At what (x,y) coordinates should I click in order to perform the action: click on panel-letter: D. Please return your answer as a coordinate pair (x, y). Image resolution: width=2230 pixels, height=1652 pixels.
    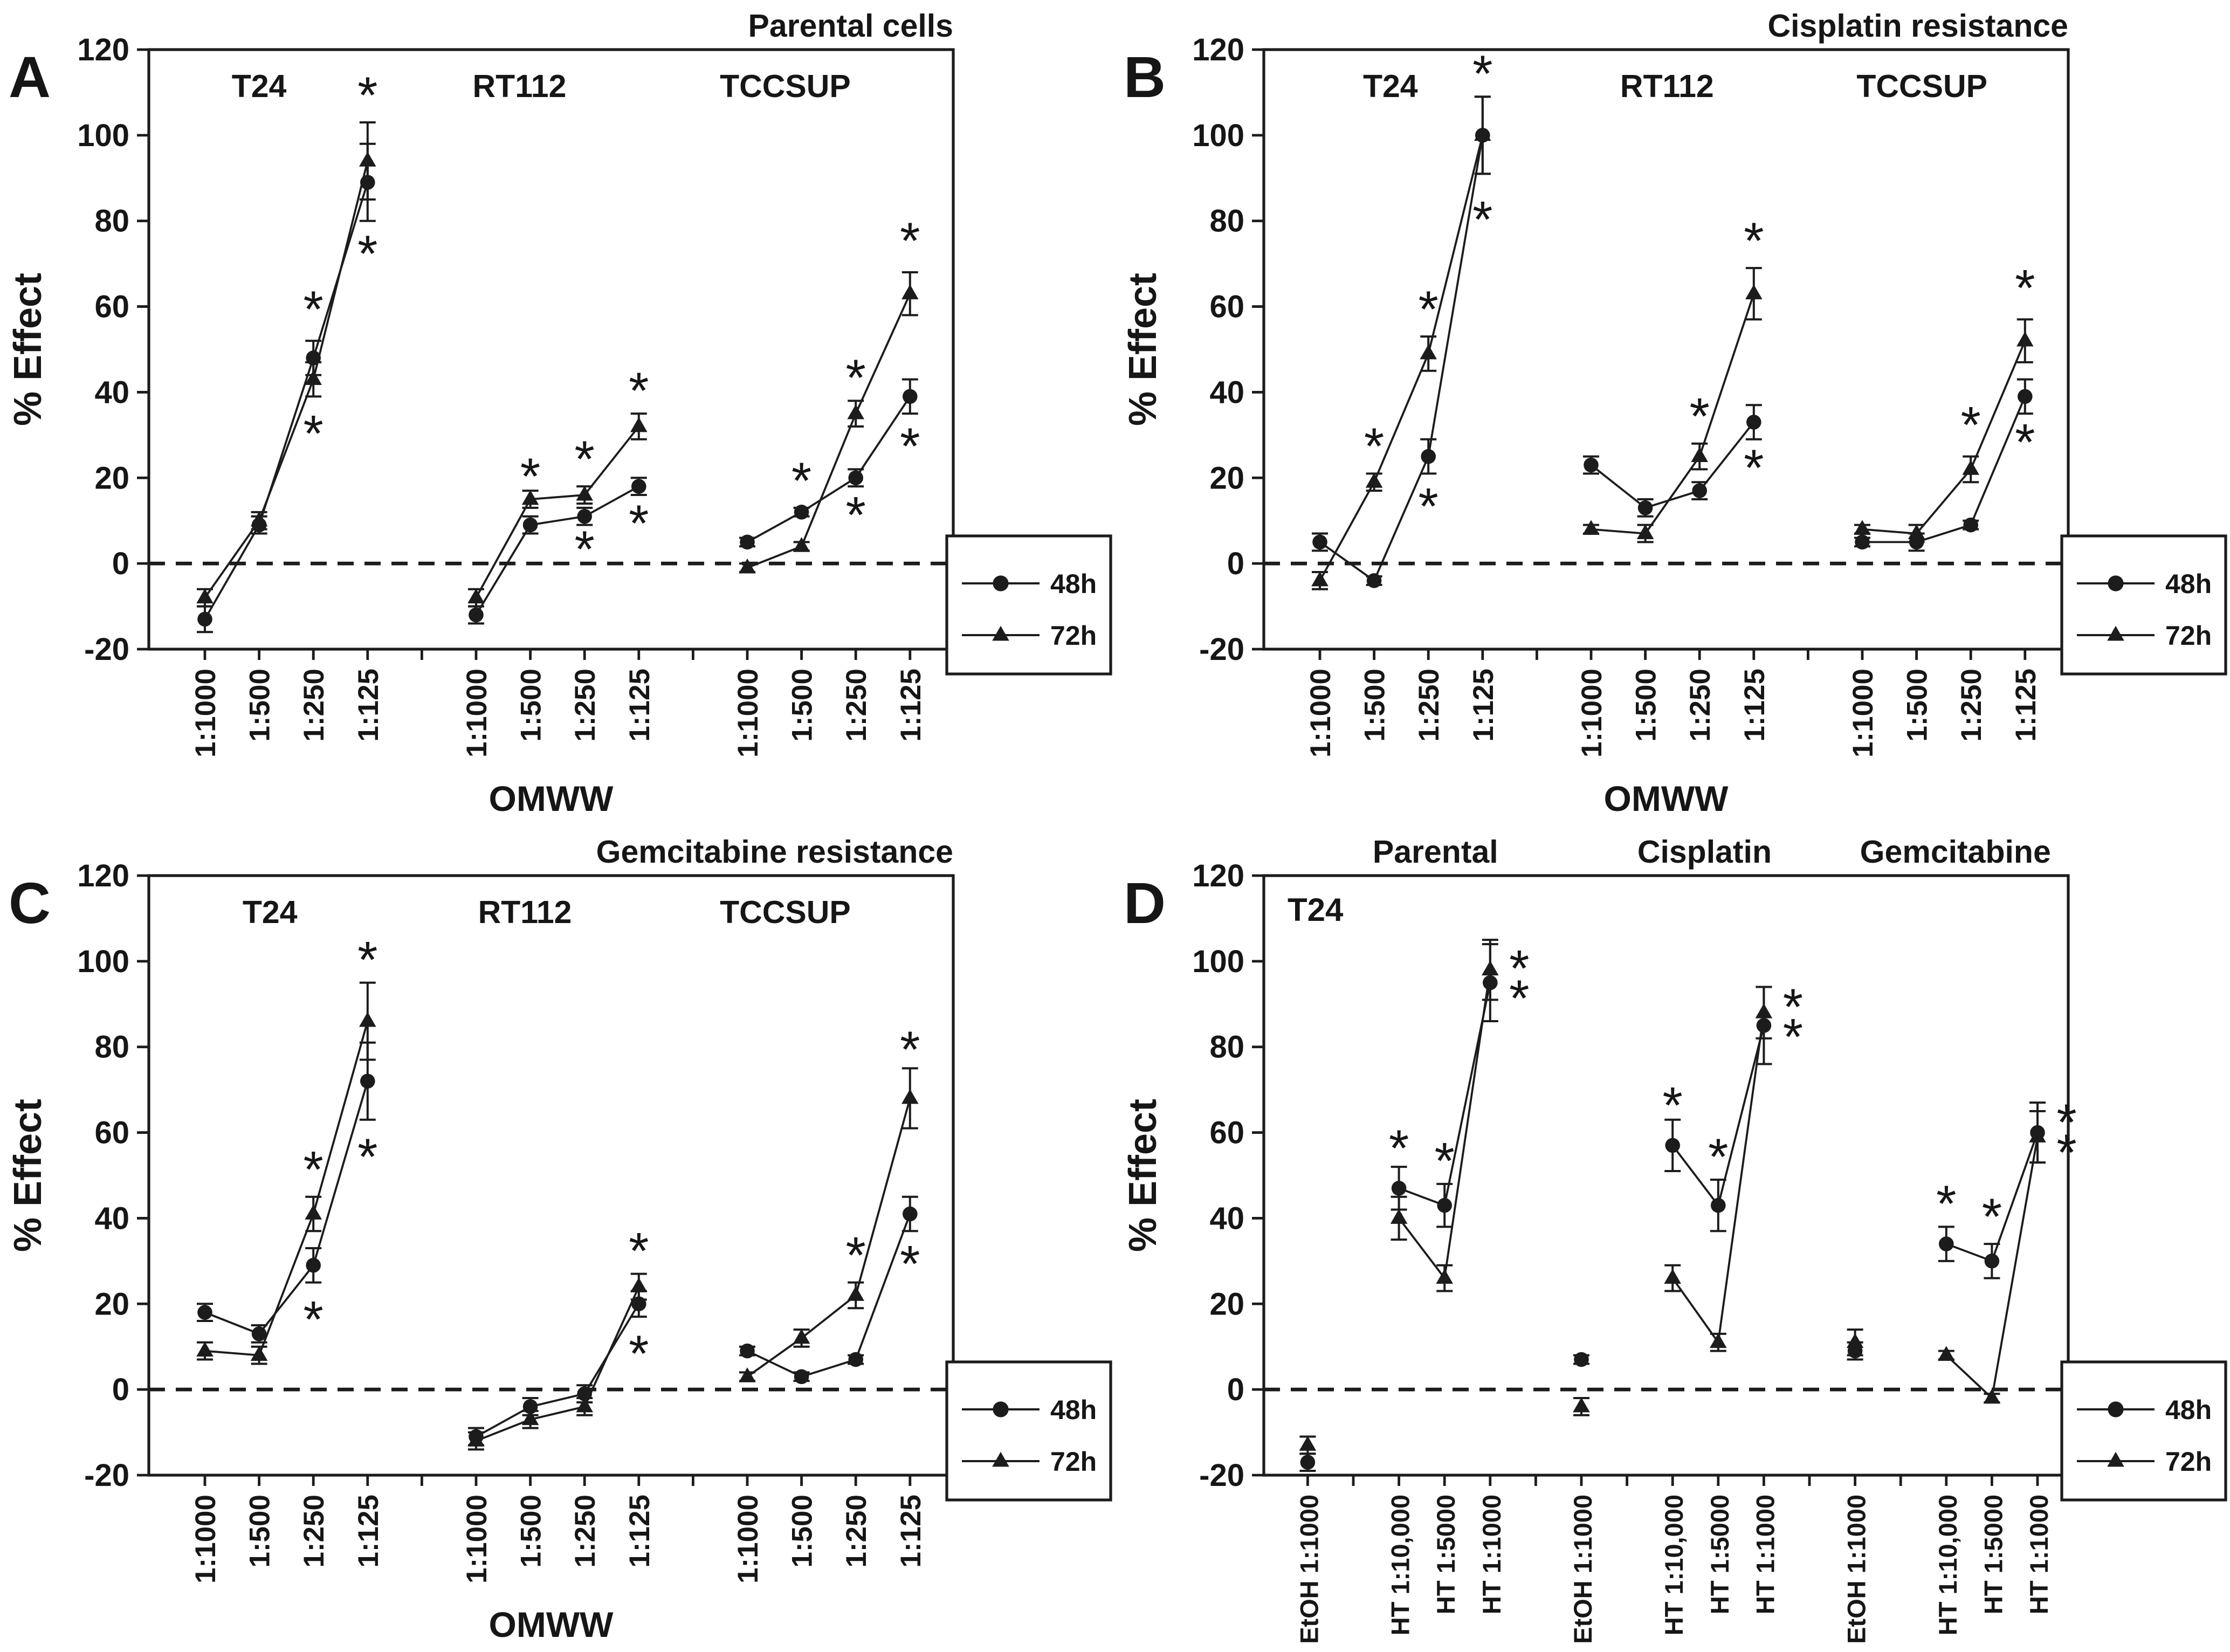
    Looking at the image, I should click on (1145, 902).